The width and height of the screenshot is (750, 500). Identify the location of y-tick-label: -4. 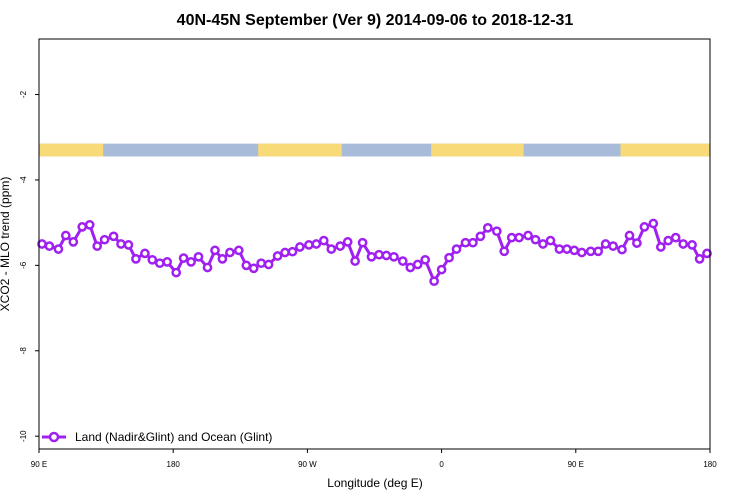
(23, 180).